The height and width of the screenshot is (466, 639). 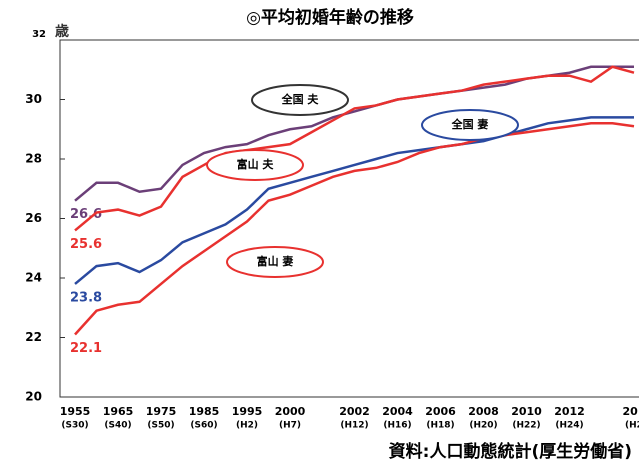 I want to click on source: 資料:人口動態統計(厚生労働省), so click(x=510, y=451).